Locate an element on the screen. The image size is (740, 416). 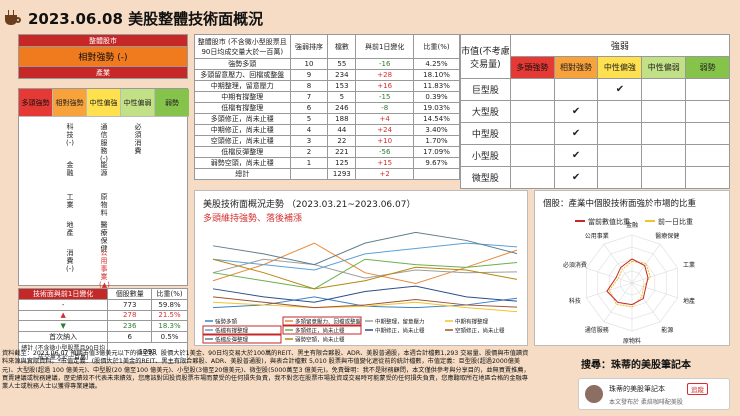
mid-cell-rank: 2 is located at coordinates (309, 152).